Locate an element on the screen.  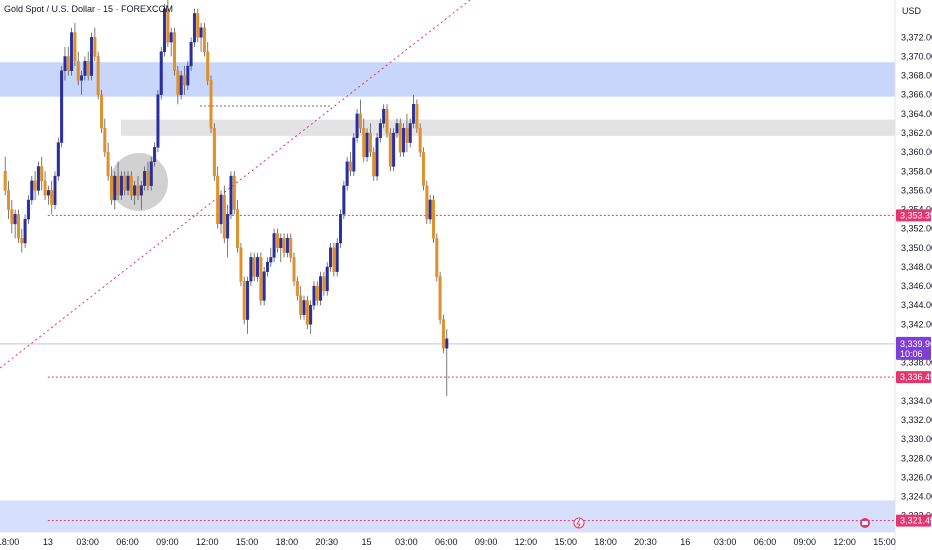
y-tick-label: 3,330.00 is located at coordinates (916, 439).